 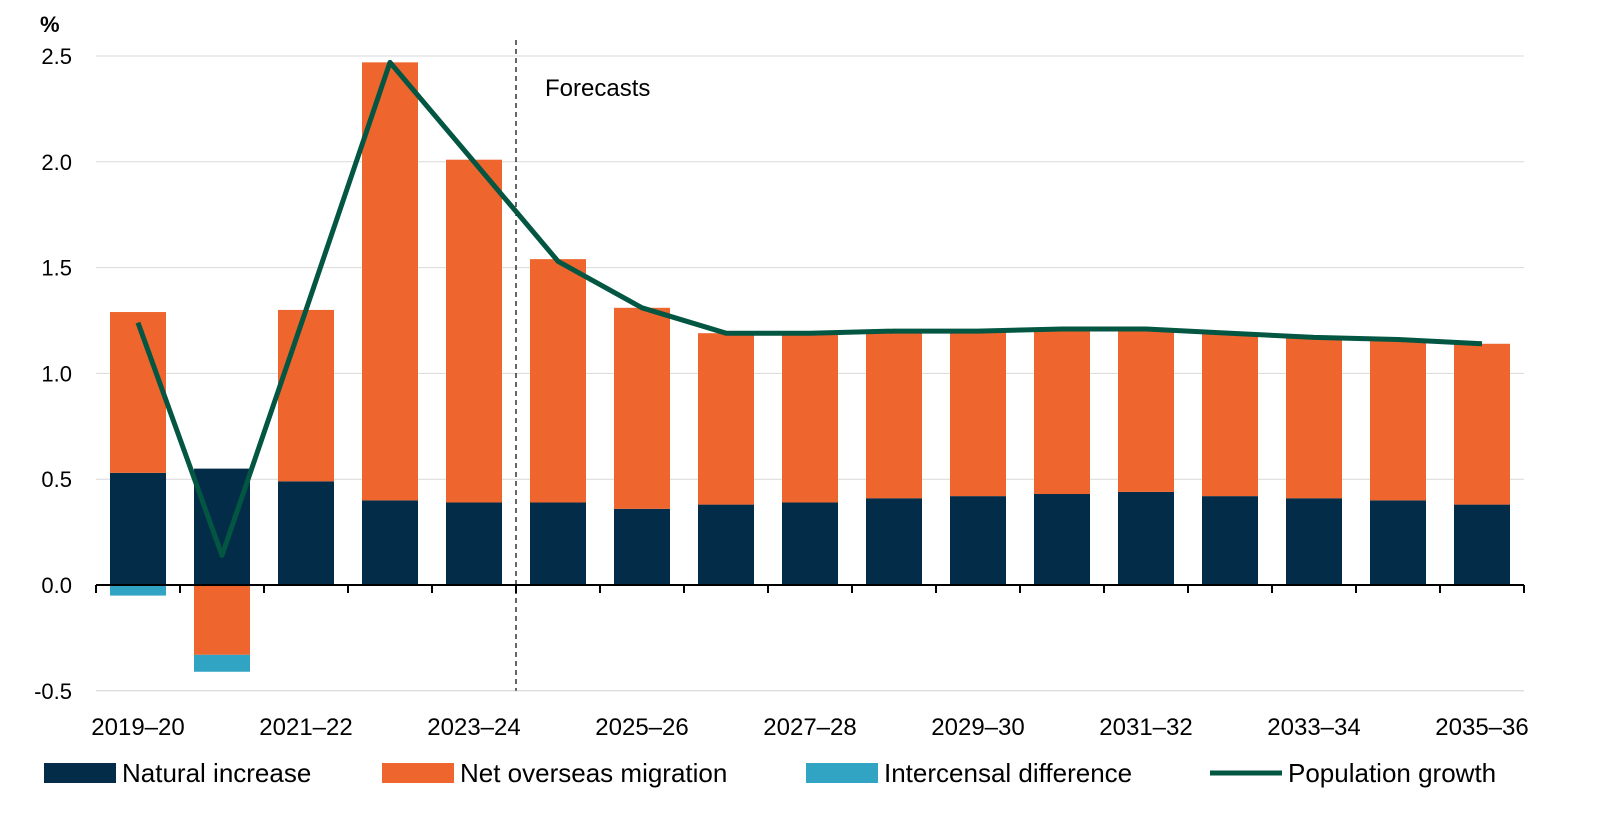 What do you see at coordinates (1145, 727) in the screenshot?
I see `x-tick-label: 2031–32` at bounding box center [1145, 727].